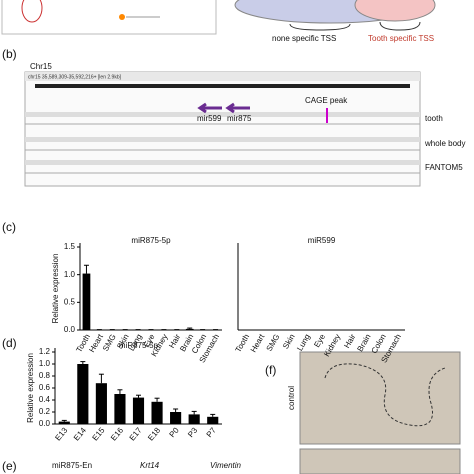 The image size is (474, 474). I want to click on y-tick-label: 0.2, so click(45, 411).